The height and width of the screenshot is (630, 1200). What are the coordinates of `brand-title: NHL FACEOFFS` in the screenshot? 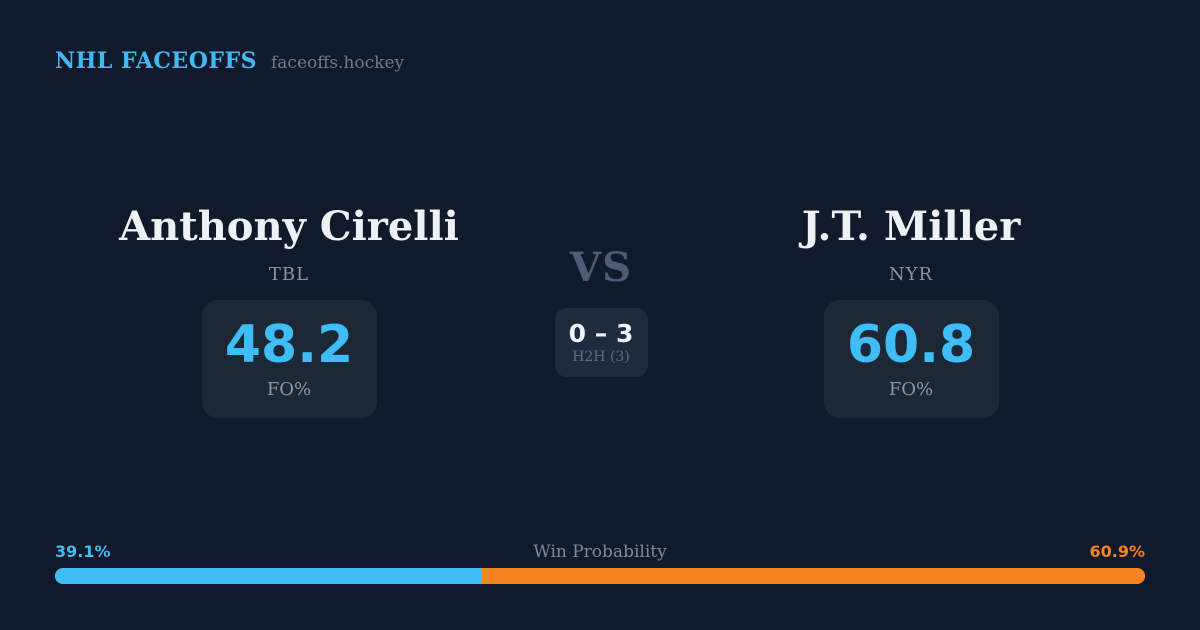 It's located at (156, 61).